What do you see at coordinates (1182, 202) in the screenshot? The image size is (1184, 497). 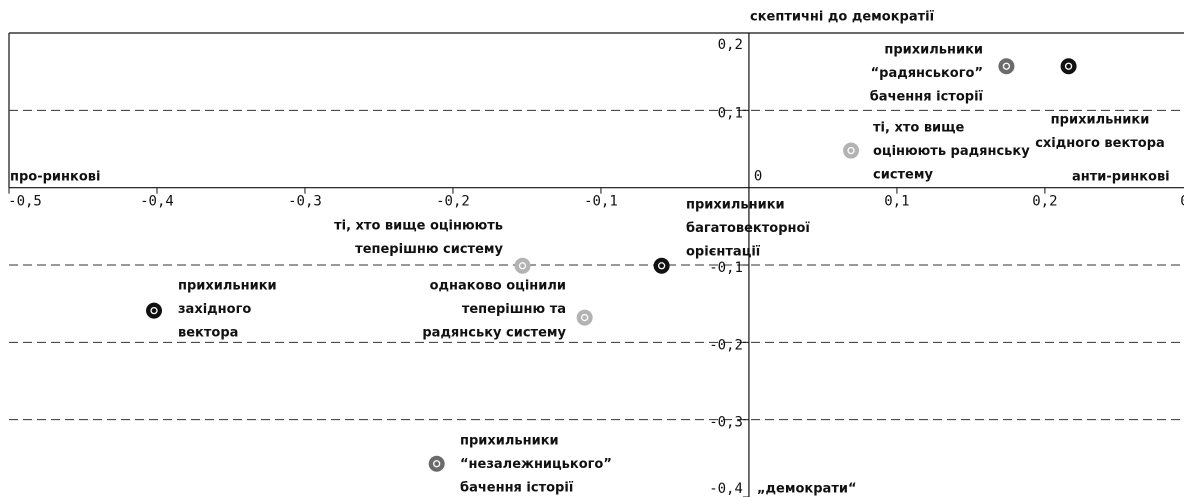 I see `x-tick-label: 0,3` at bounding box center [1182, 202].